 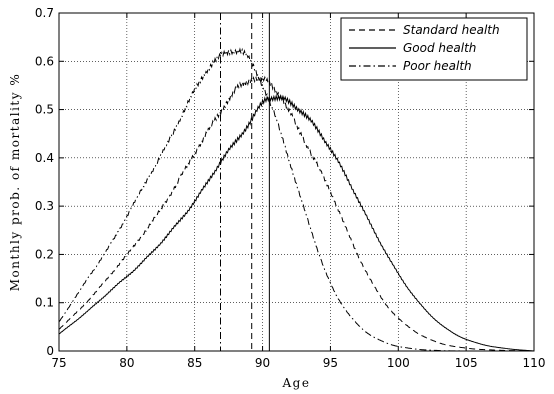 I want to click on y-tick-label: 0.5, so click(x=44, y=110).